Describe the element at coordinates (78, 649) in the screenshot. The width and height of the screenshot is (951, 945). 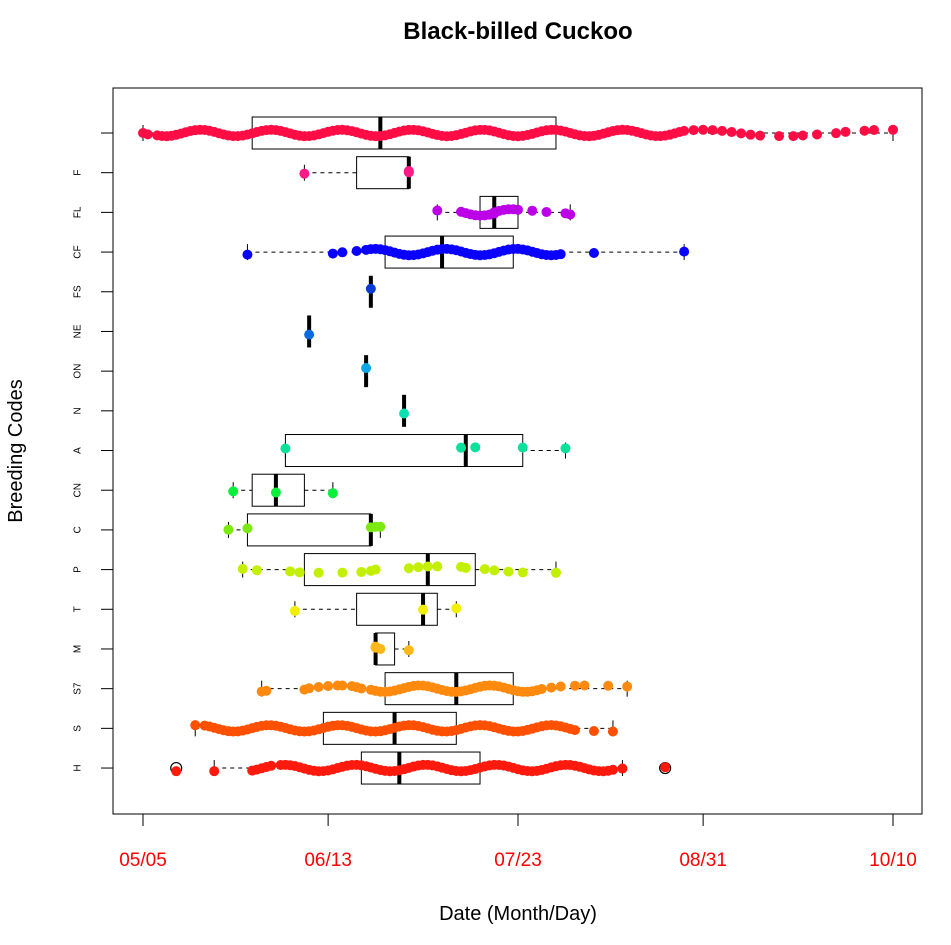
I see `y-tick-label: M` at that location.